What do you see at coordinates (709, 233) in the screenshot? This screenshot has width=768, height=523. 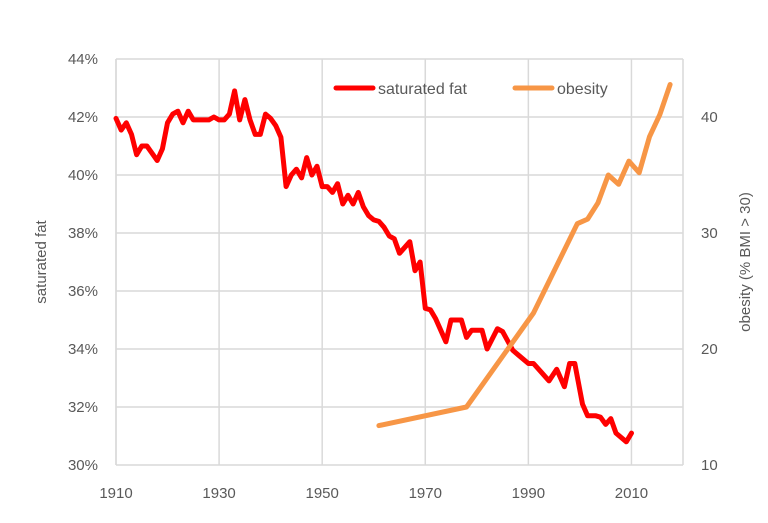 I see `y2-tick-label: 30` at bounding box center [709, 233].